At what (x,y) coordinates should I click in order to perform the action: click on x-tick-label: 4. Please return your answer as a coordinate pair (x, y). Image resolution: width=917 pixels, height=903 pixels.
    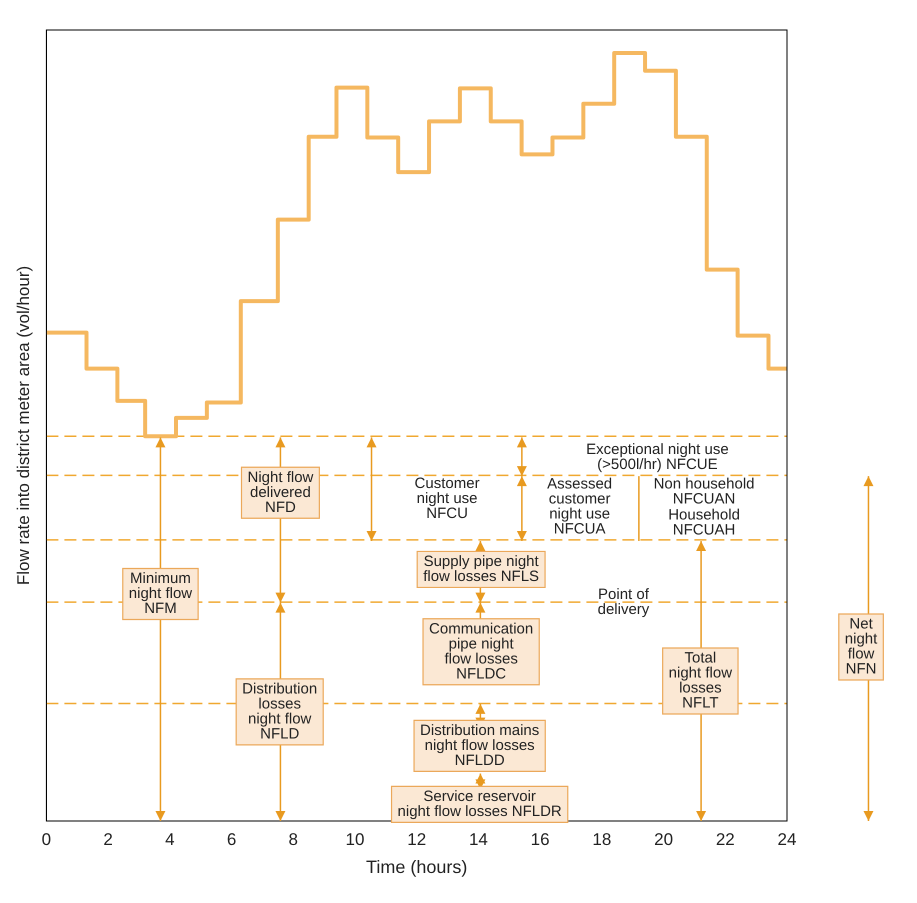
    Looking at the image, I should click on (170, 839).